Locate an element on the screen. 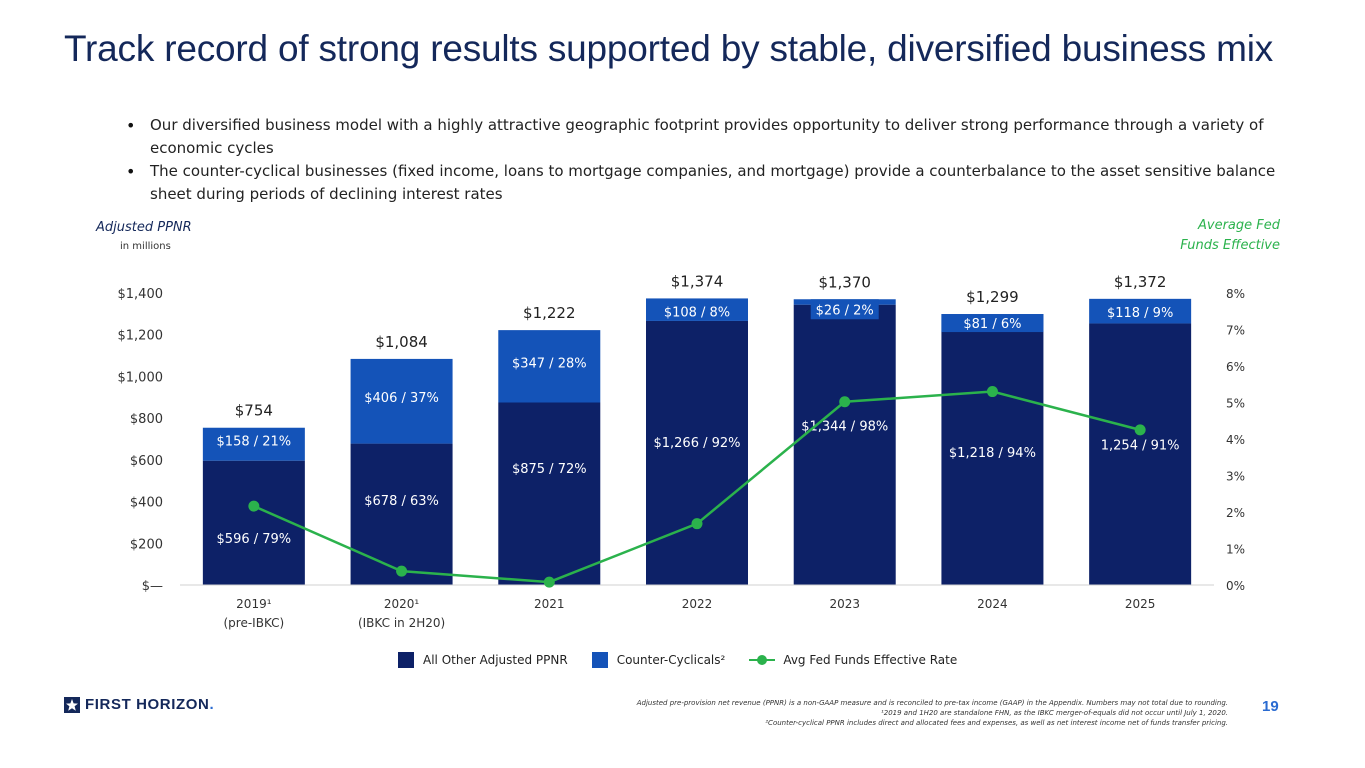 This screenshot has width=1365, height=768. y-tick-label: $800 is located at coordinates (146, 419).